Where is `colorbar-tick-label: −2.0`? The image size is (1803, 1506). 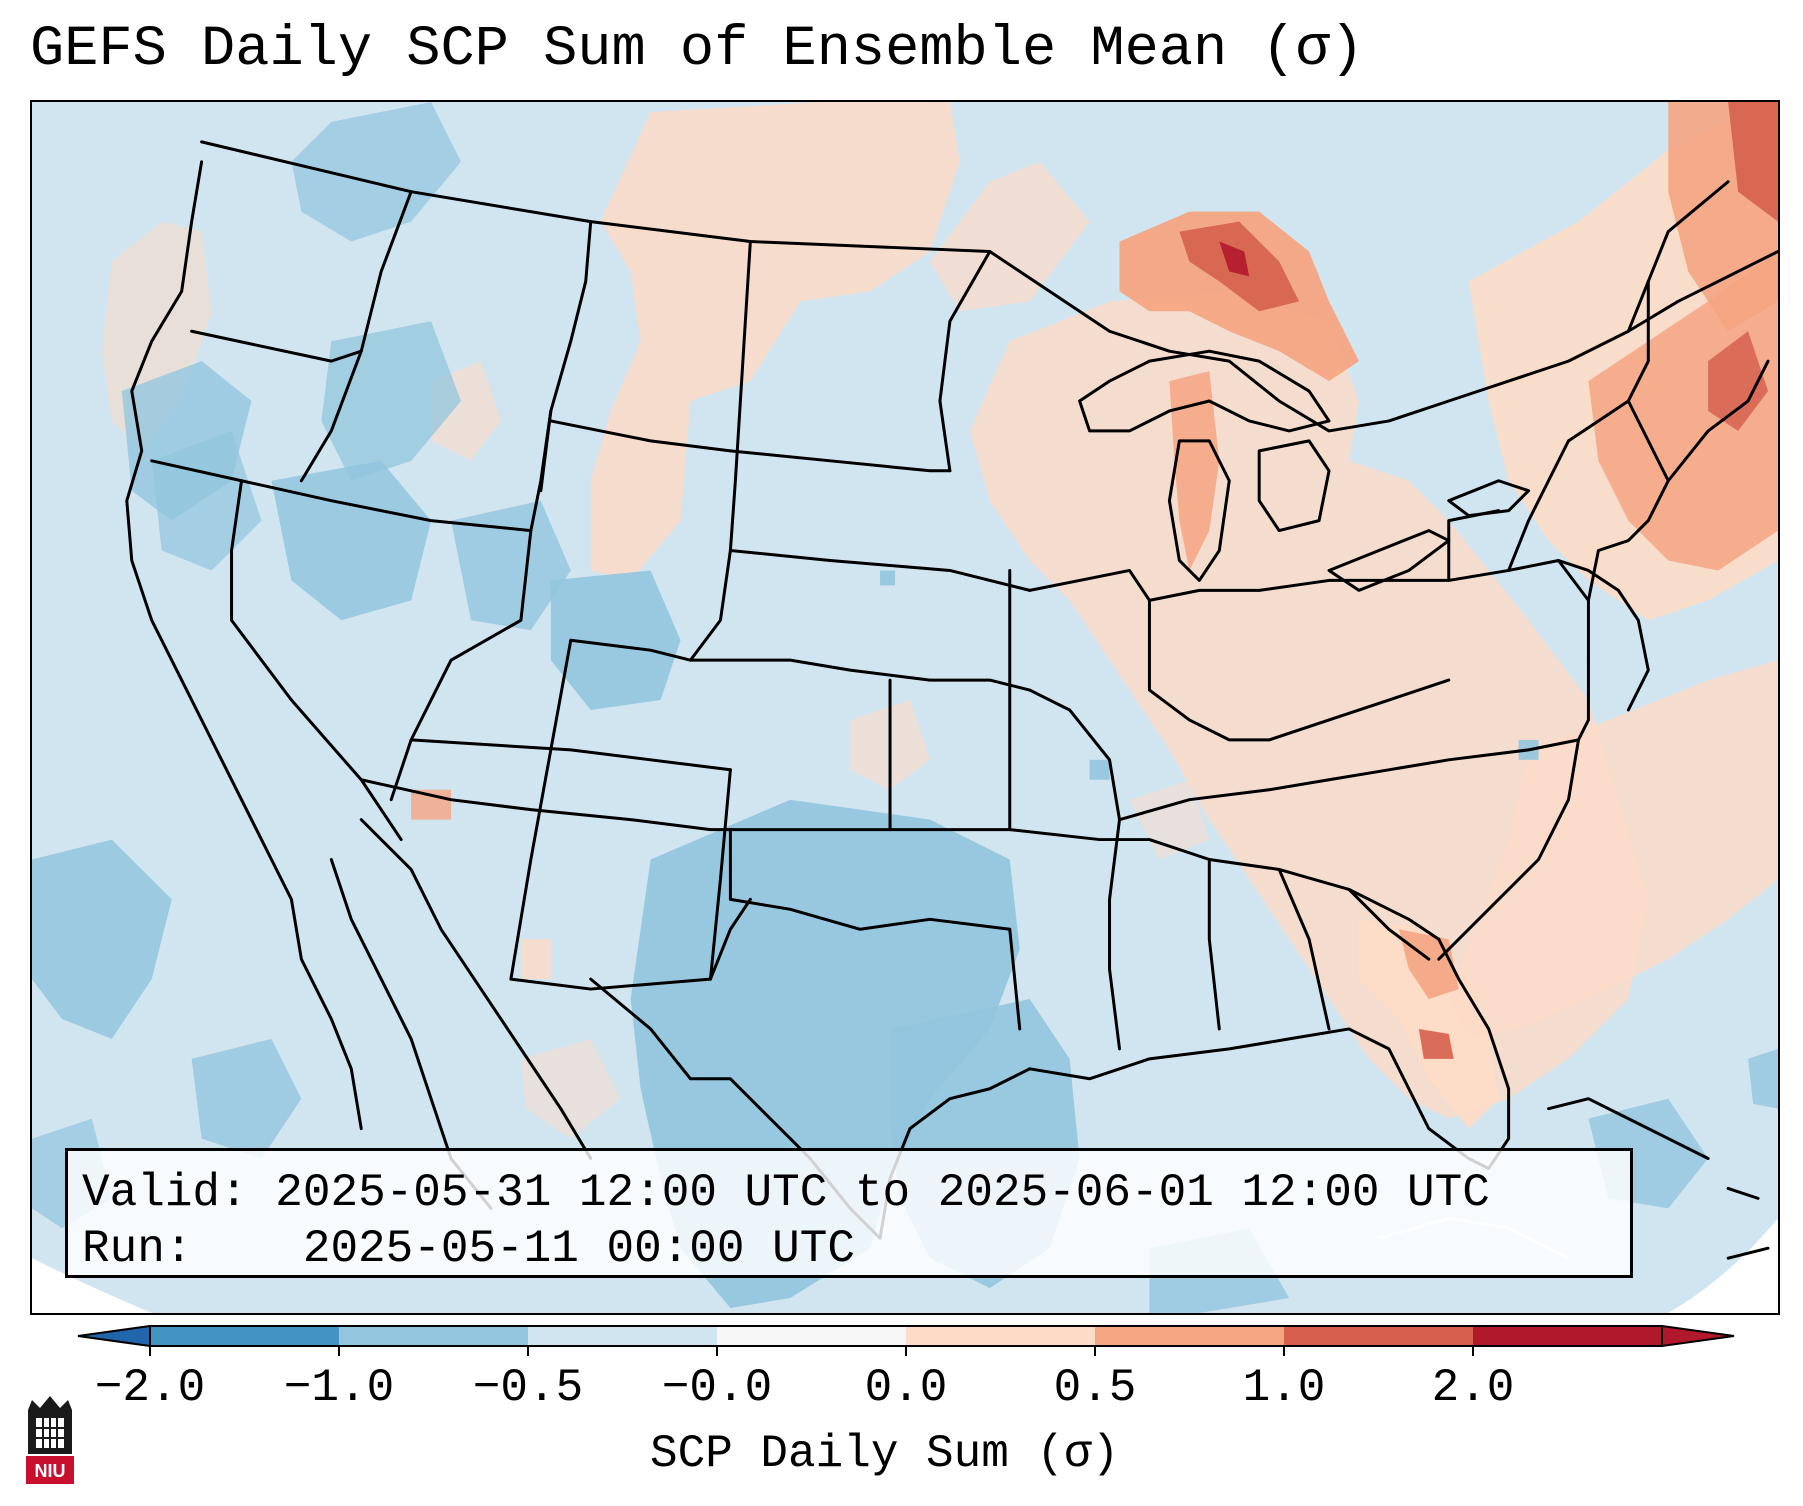
colorbar-tick-label: −2.0 is located at coordinates (150, 1388).